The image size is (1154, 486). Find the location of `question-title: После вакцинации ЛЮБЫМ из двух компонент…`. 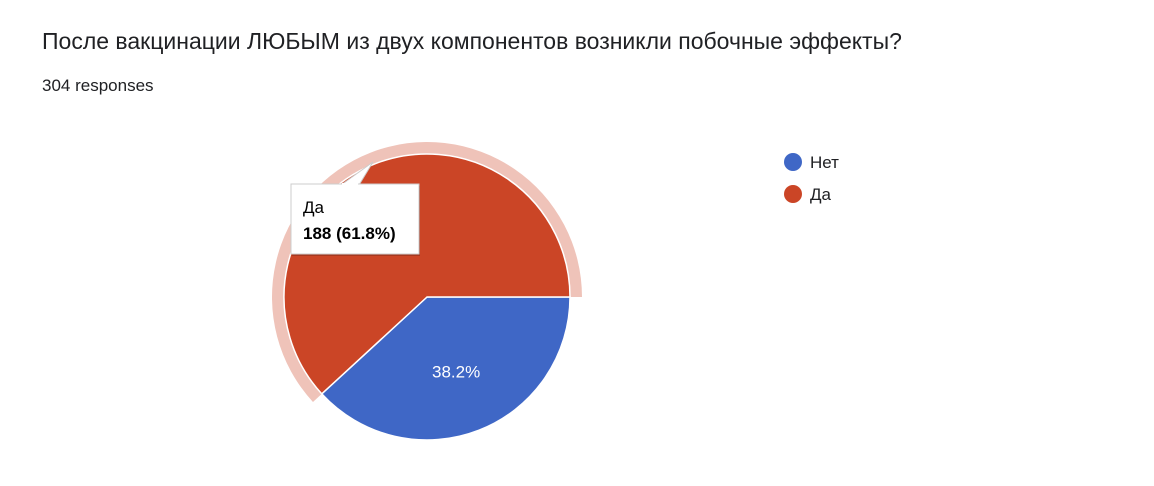

question-title: После вакцинации ЛЮБЫМ из двух компонент… is located at coordinates (472, 41).